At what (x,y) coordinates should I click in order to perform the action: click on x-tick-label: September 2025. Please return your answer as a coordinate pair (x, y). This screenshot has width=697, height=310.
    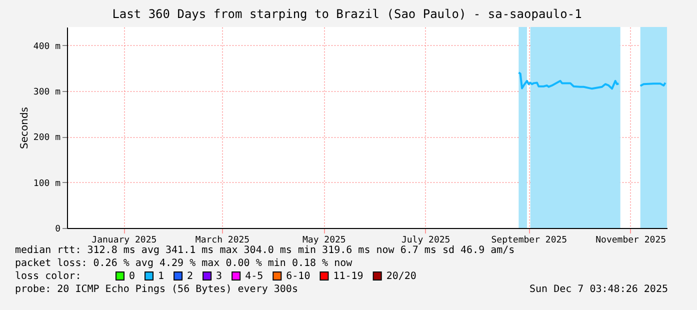
    Looking at the image, I should click on (529, 241).